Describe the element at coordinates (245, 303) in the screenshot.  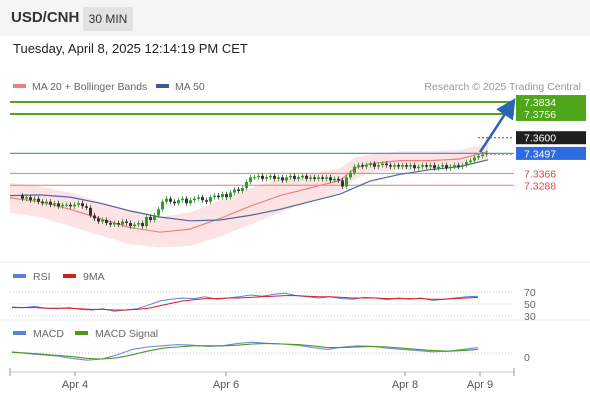
I see `rsi-ma-line` at that location.